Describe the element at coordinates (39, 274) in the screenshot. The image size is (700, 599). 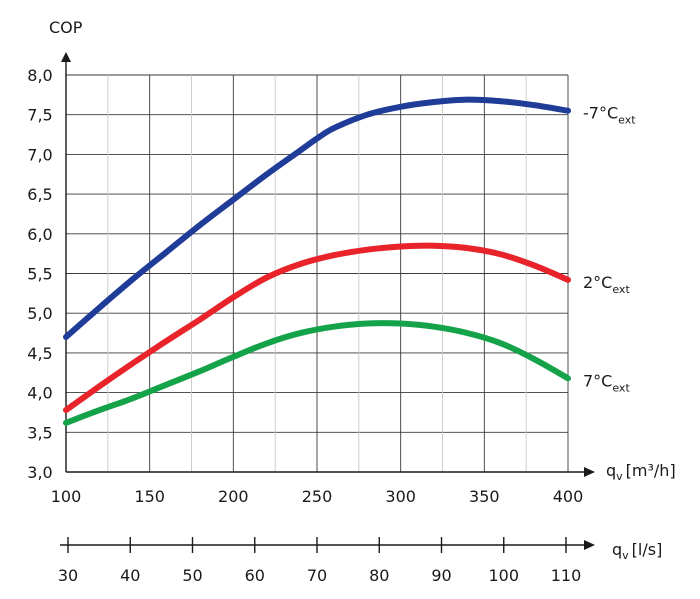
I see `y-tick-label: 5,5` at that location.